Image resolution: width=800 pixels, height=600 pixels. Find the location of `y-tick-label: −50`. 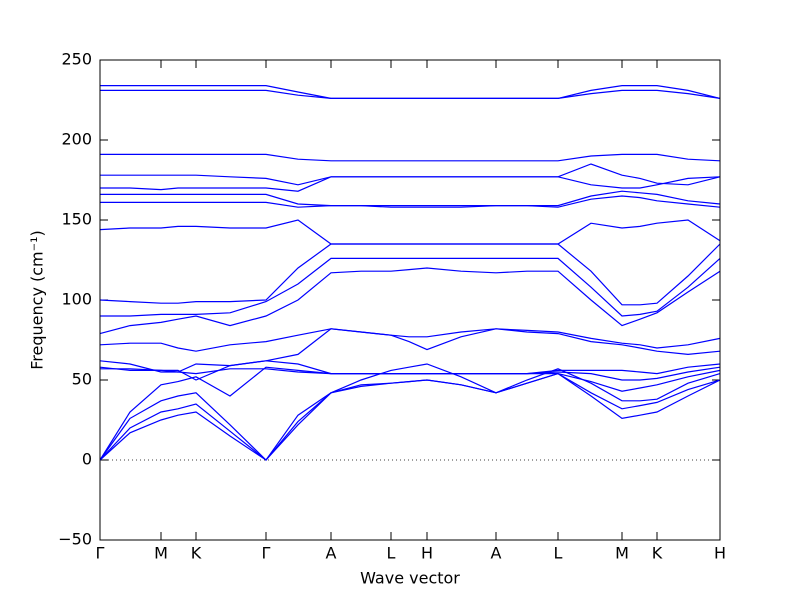

y-tick-label: −50 is located at coordinates (75, 539).